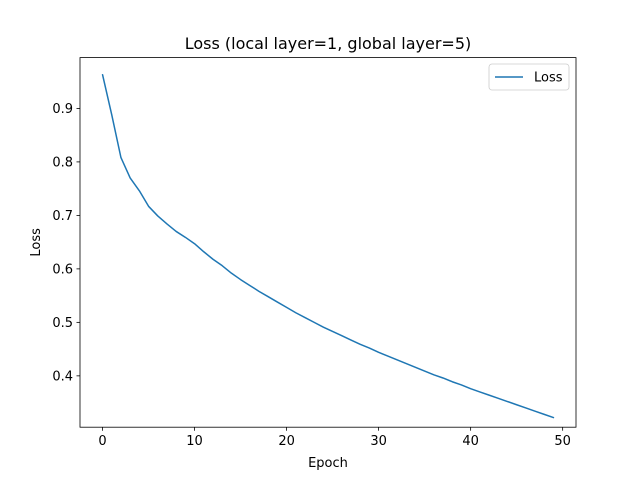 The image size is (640, 480). I want to click on x-tick-label: 40, so click(470, 441).